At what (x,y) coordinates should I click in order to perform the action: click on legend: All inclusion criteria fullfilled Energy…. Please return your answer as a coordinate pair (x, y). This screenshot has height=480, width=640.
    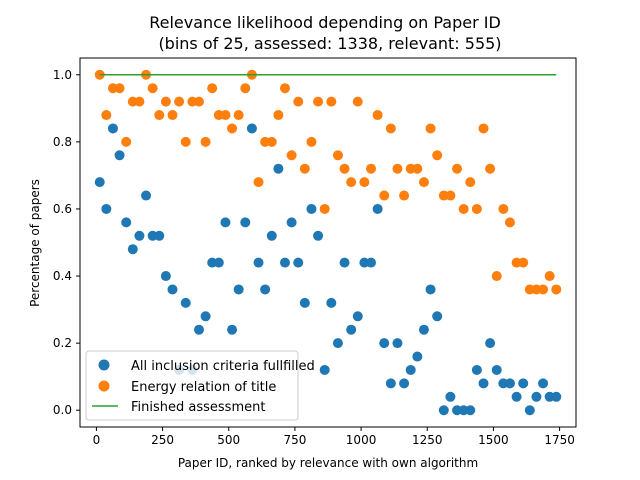
    Looking at the image, I should click on (200, 385).